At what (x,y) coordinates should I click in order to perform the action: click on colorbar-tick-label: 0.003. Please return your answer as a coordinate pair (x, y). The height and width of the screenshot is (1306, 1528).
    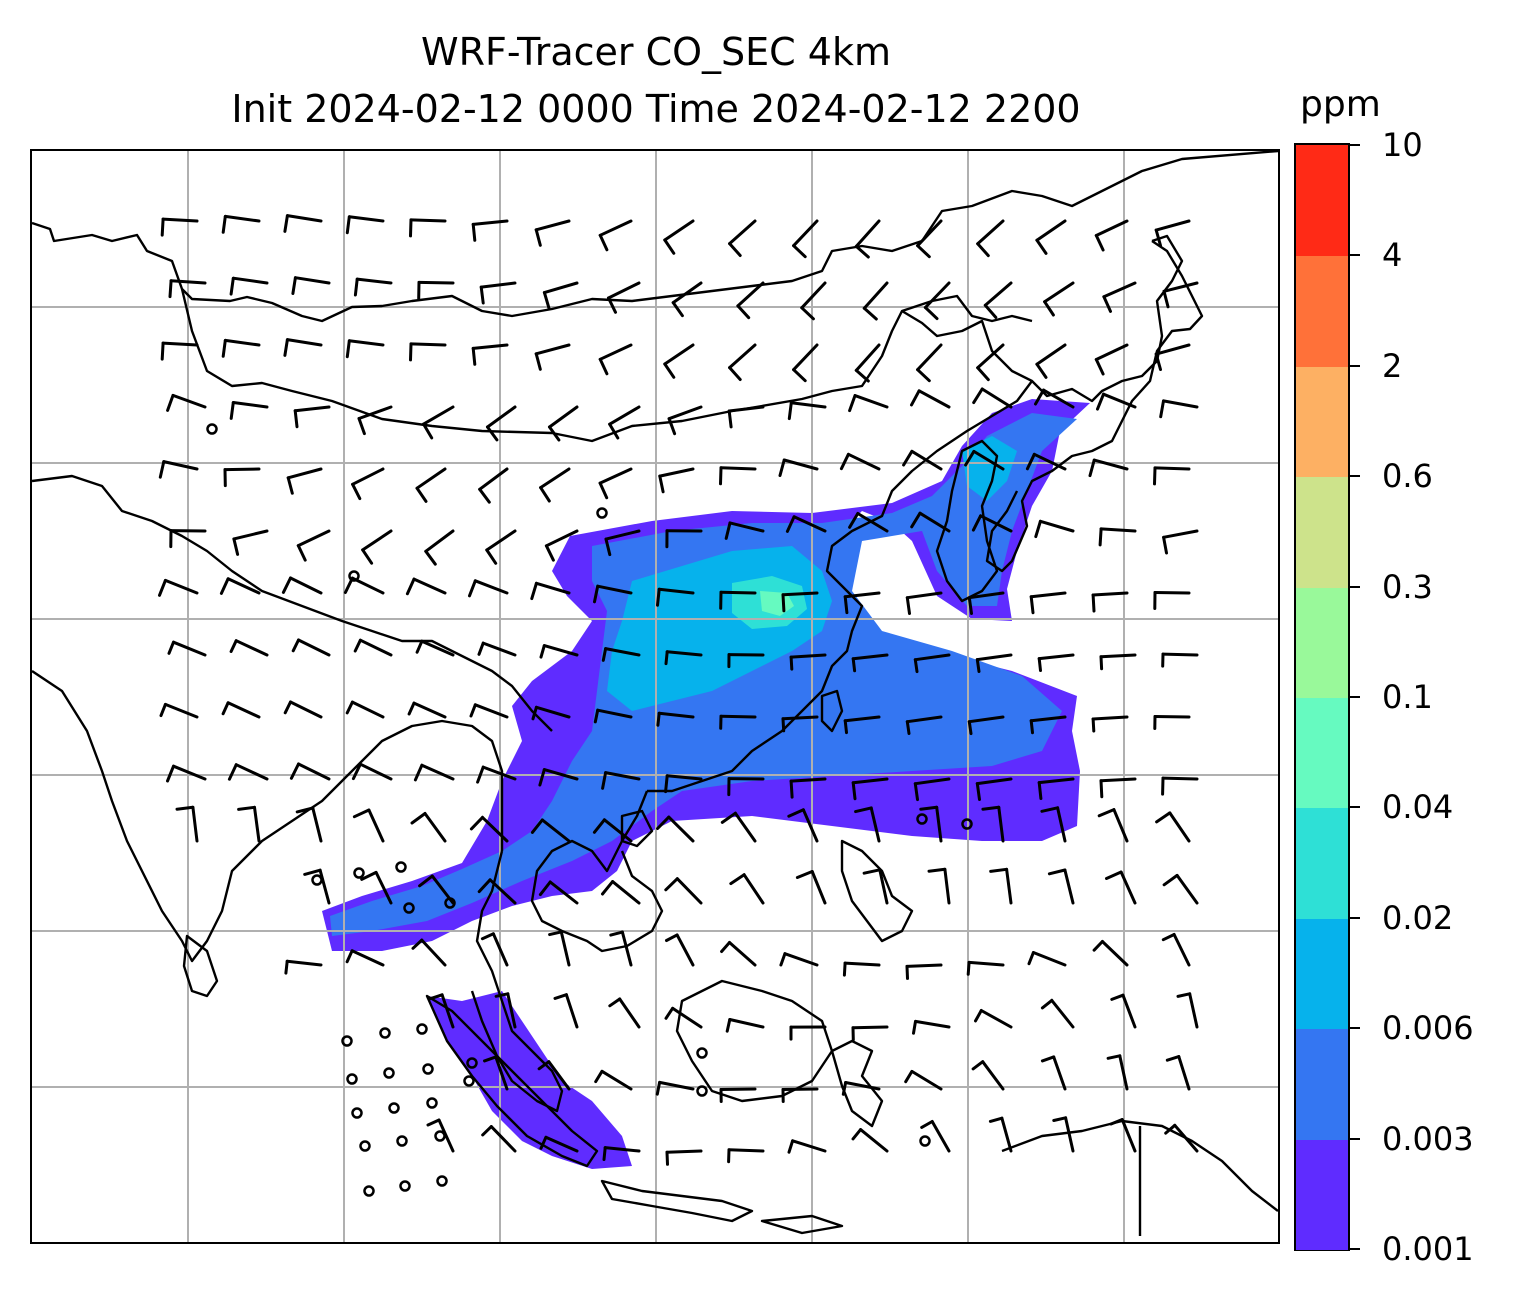
    Looking at the image, I should click on (1428, 1138).